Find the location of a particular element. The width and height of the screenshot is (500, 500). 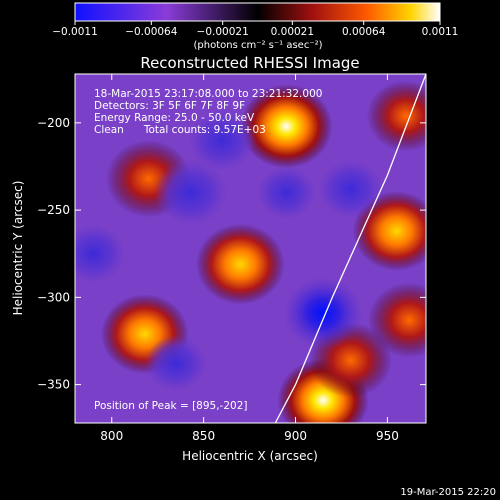

x-axis-label: Heliocentric X (arcsec) is located at coordinates (250, 456).